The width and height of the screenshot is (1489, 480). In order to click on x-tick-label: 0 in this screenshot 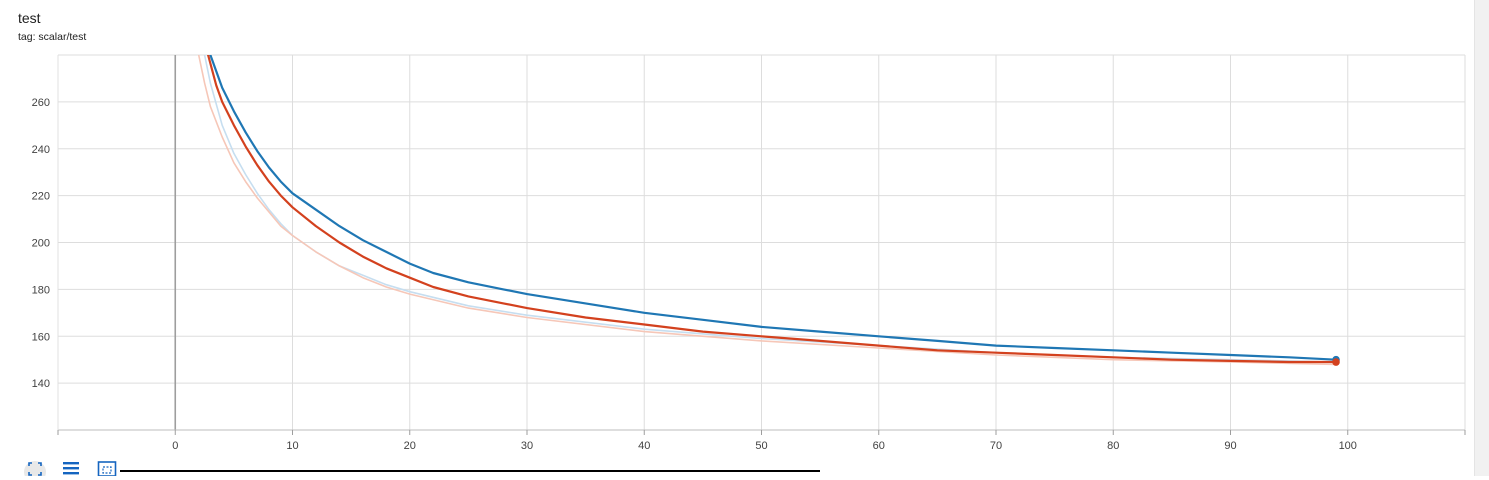, I will do `click(175, 446)`.